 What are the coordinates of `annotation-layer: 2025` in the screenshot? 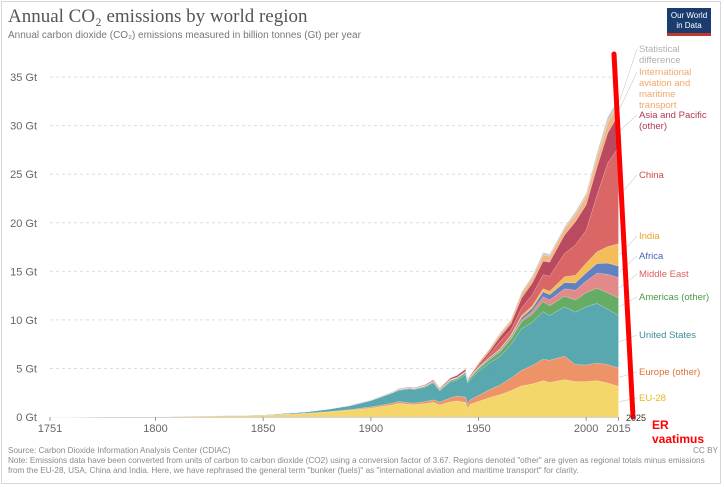 It's located at (628, 237).